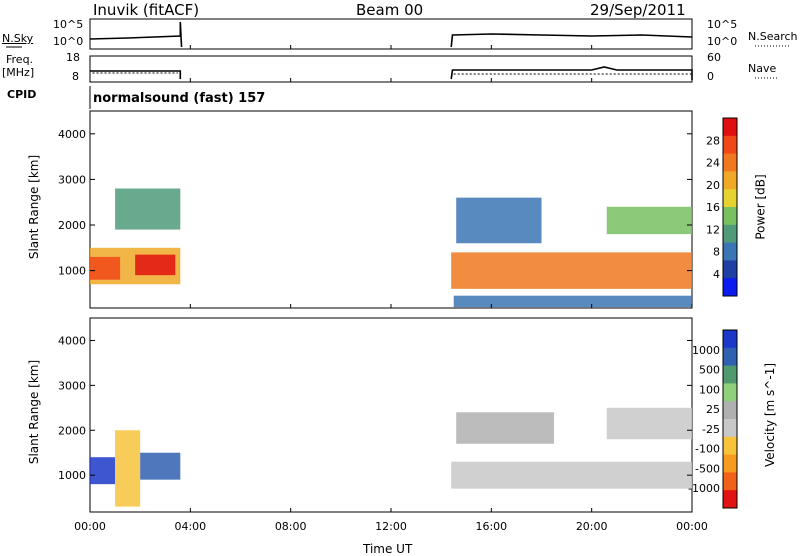 Image resolution: width=800 pixels, height=556 pixels. I want to click on power-ytick-label-2: 3000, so click(72, 179).